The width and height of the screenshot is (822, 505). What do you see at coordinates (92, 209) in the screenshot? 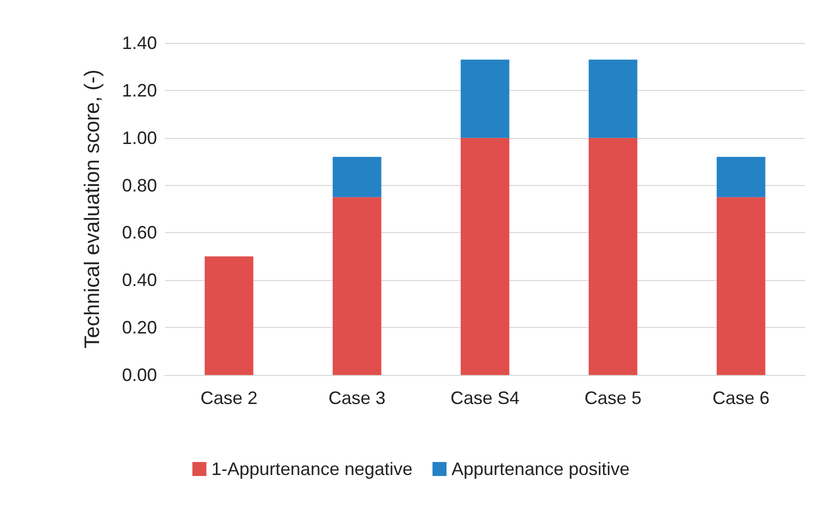
I see `y-axis-title: Technical evaluation score, (-)` at bounding box center [92, 209].